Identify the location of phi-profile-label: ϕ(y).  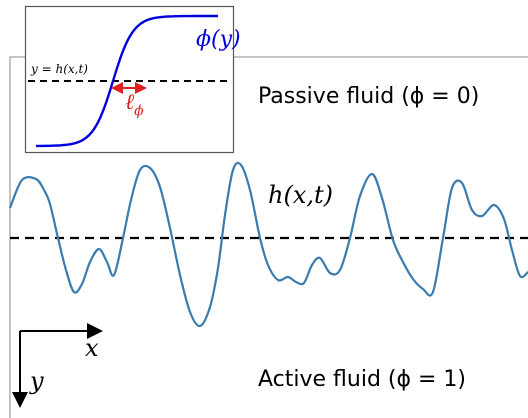
(218, 39).